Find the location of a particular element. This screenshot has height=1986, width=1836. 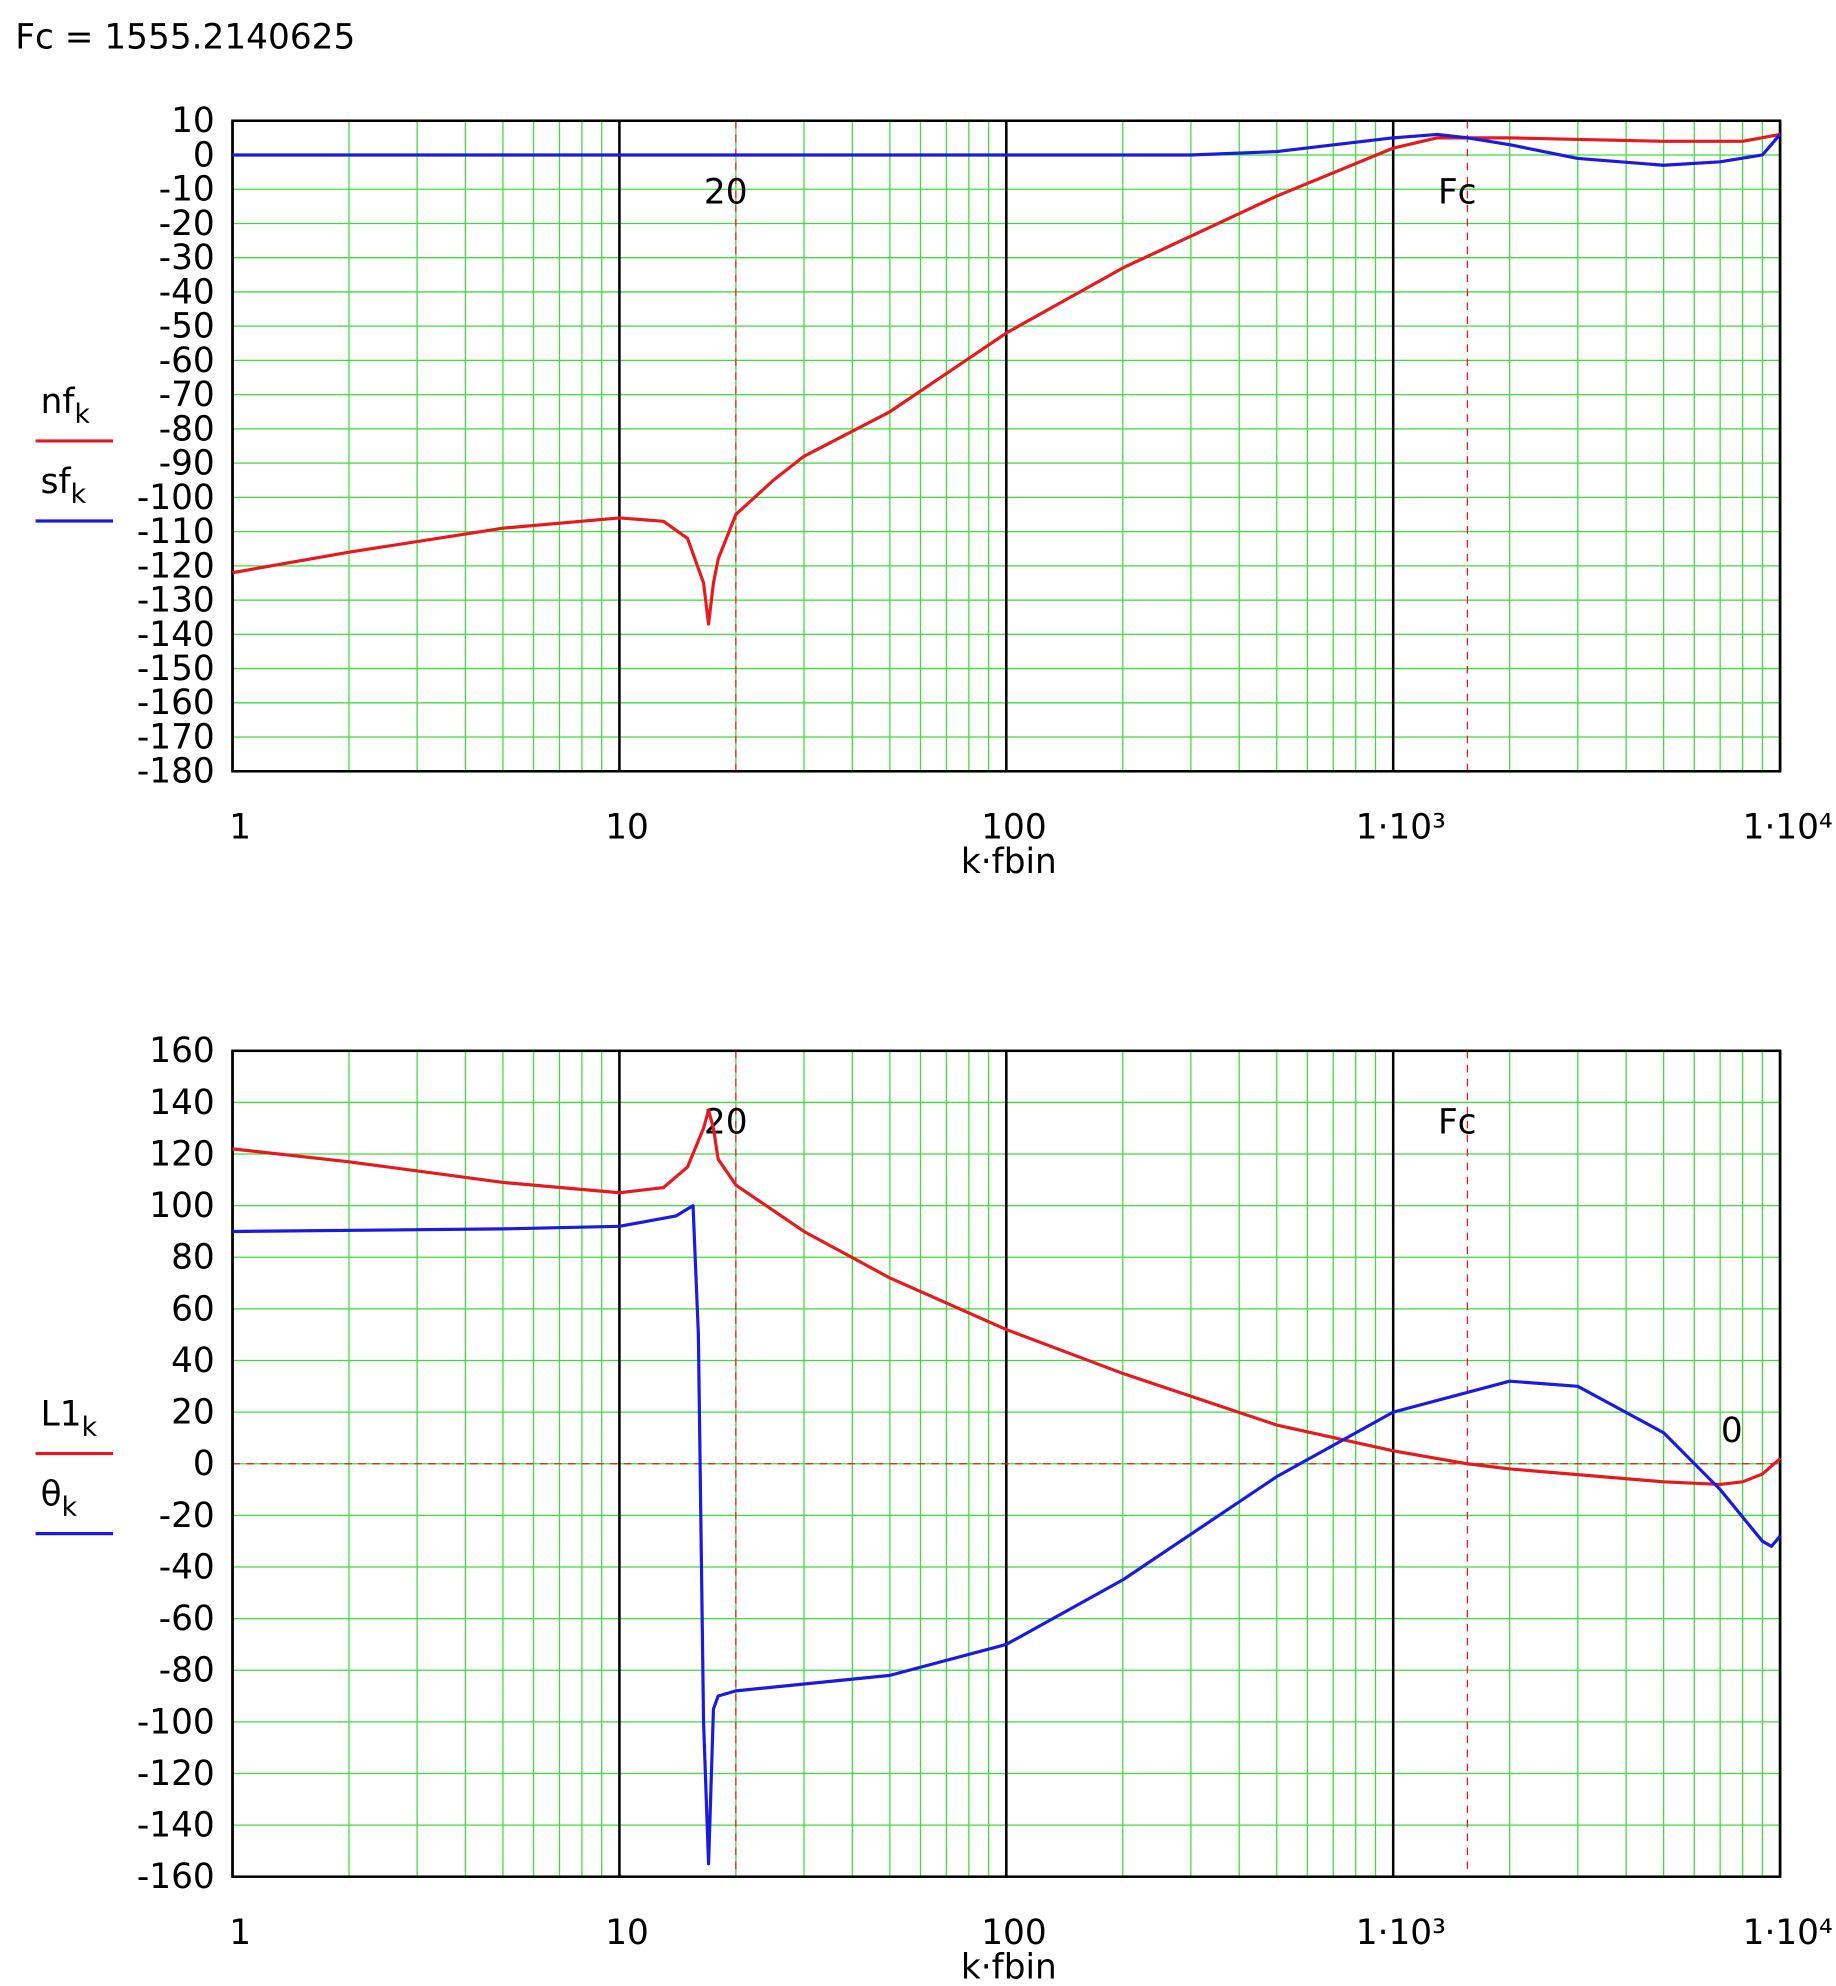

y-tick-label: -70 is located at coordinates (187, 395).